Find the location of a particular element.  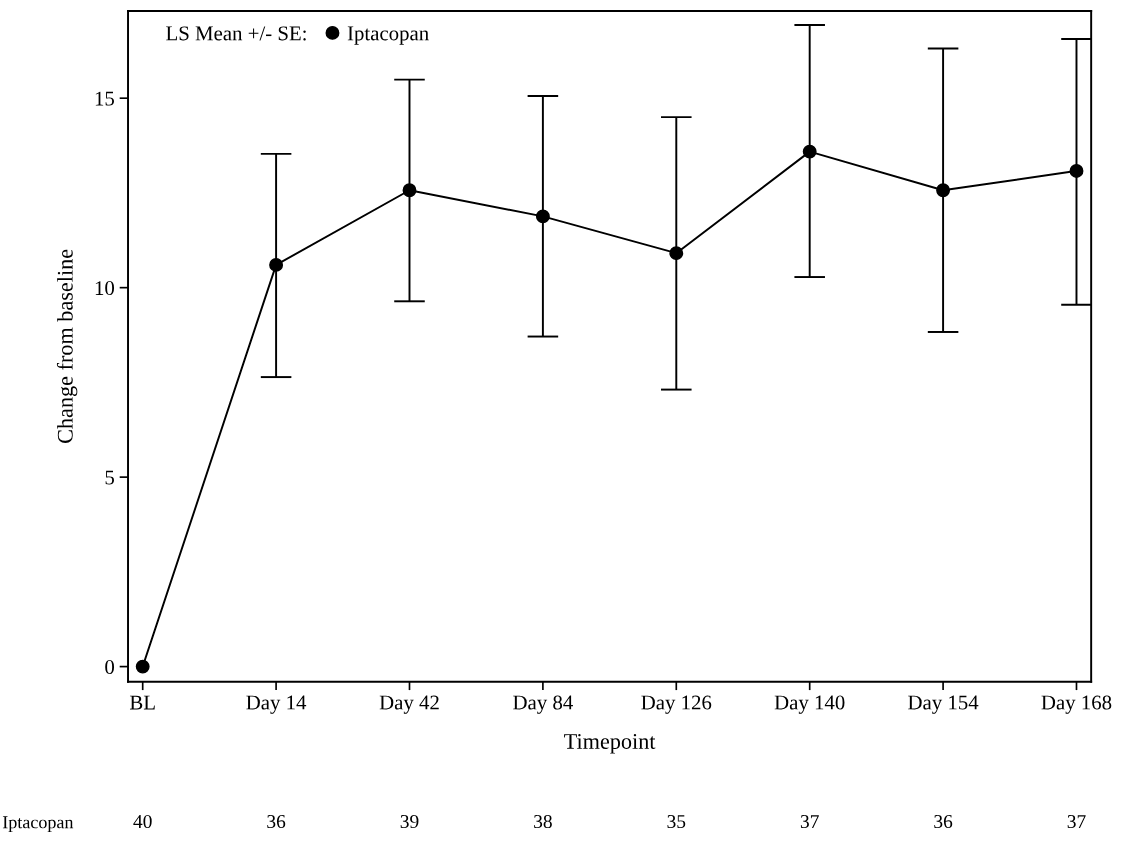

y-tick-label: 0 is located at coordinates (110, 667).